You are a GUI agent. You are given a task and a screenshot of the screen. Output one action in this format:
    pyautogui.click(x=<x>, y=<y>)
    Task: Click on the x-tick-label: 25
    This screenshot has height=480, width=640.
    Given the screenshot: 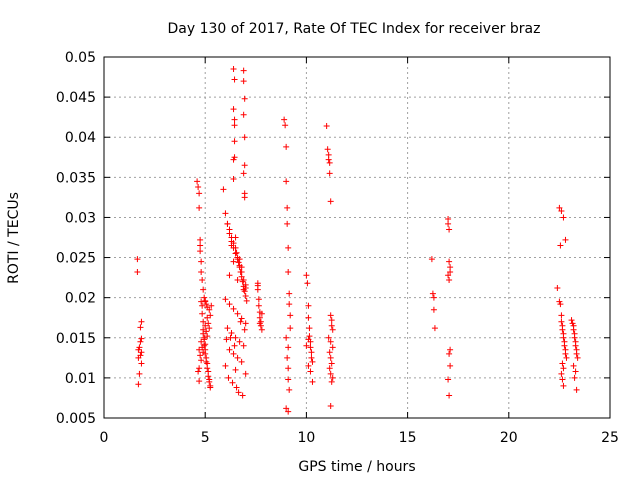 What is the action you would take?
    pyautogui.click(x=610, y=438)
    